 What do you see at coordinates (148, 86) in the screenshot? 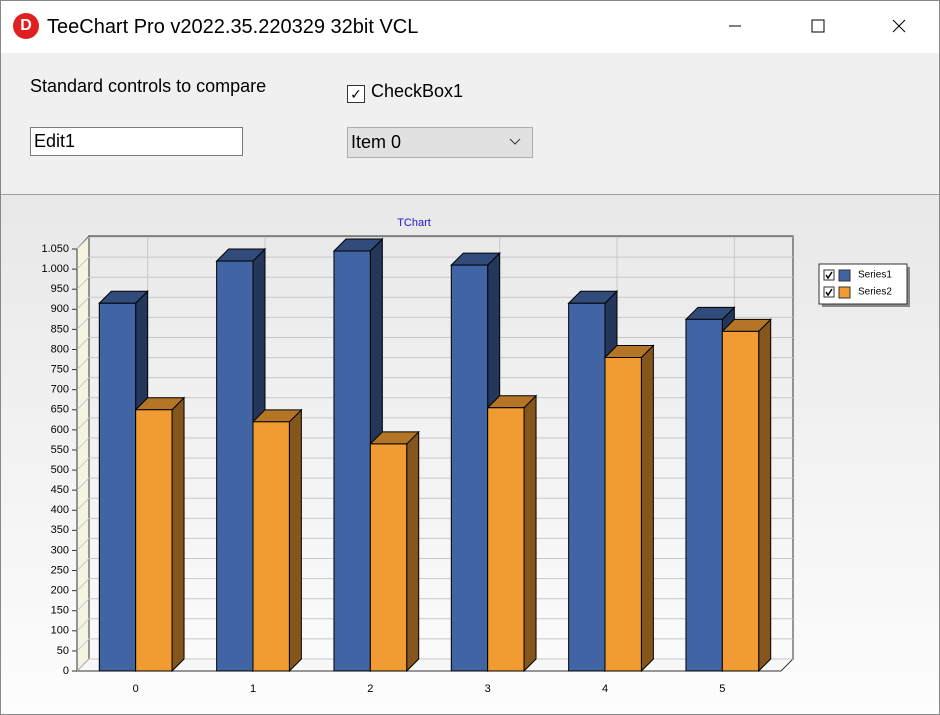
I see `label: Standard controls to compare` at bounding box center [148, 86].